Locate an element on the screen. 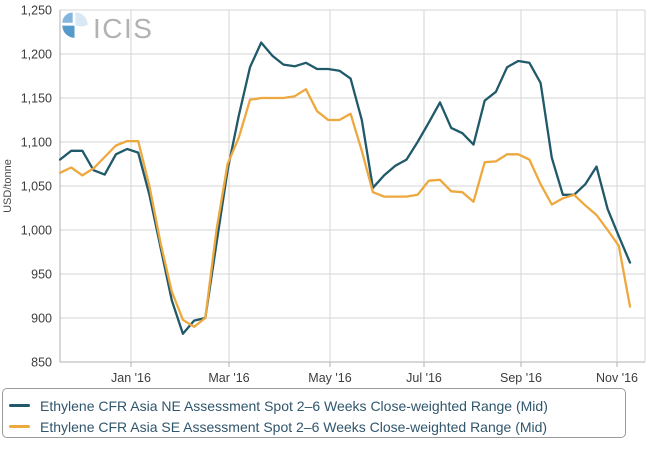  x-tick-label: Sep '16 is located at coordinates (521, 378).